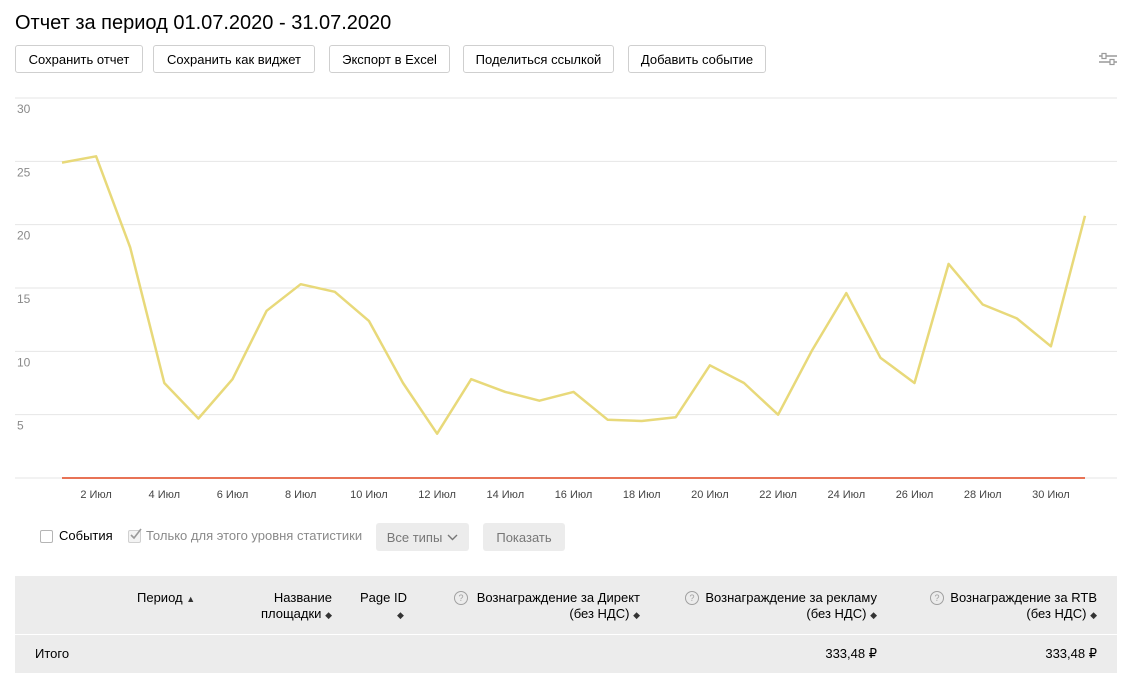  I want to click on show-button: Показать, so click(524, 537).